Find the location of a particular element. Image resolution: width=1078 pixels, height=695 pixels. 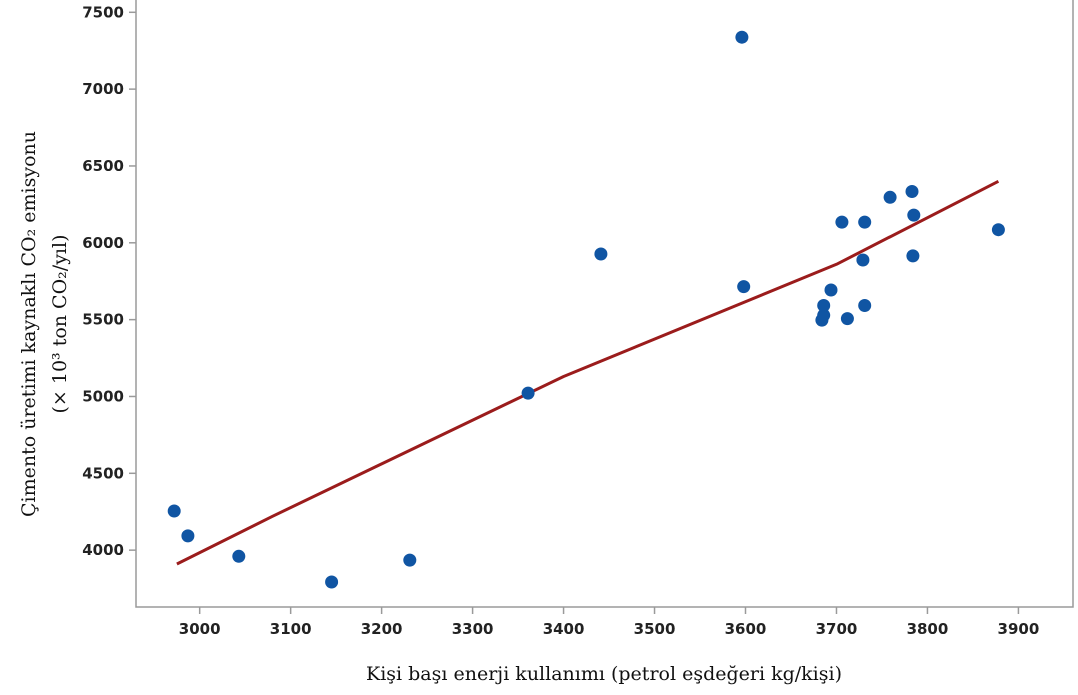

x-tick-label: 3900 is located at coordinates (1019, 629).